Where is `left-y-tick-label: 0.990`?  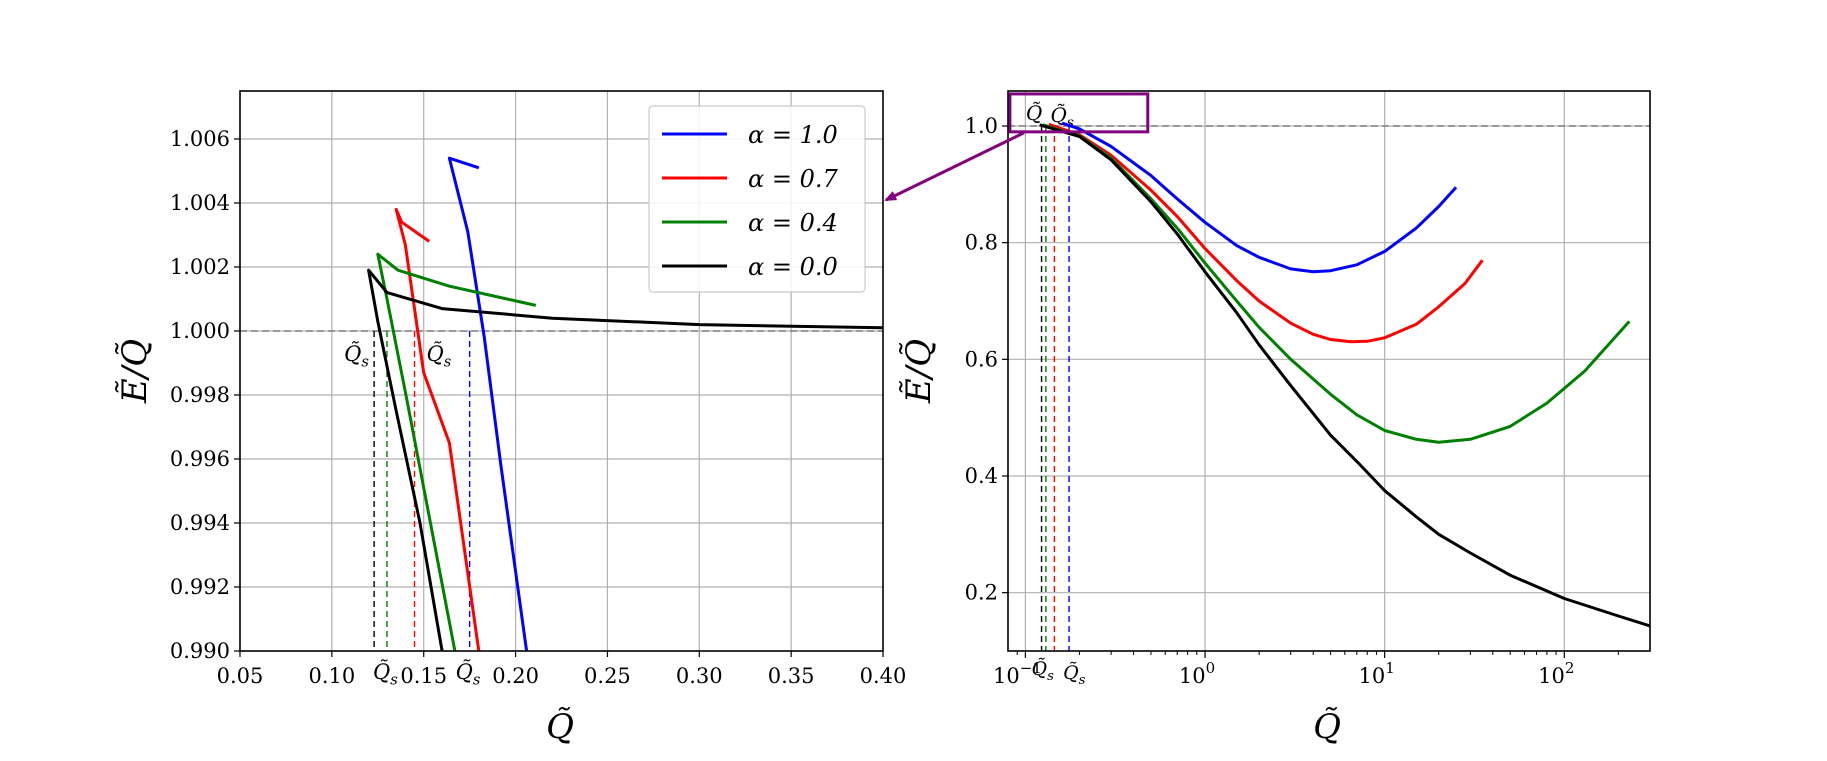
left-y-tick-label: 0.990 is located at coordinates (200, 651).